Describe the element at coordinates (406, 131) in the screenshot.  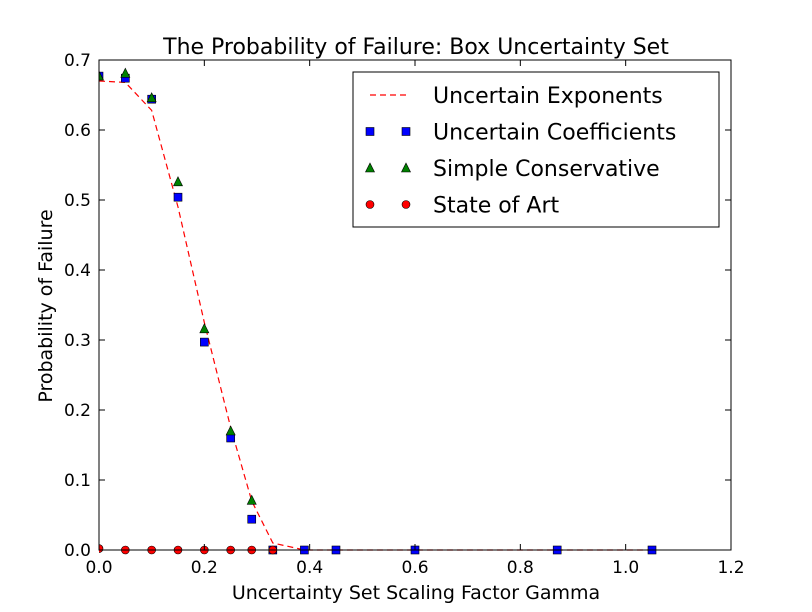
I see `legend-swatch-1-b` at that location.